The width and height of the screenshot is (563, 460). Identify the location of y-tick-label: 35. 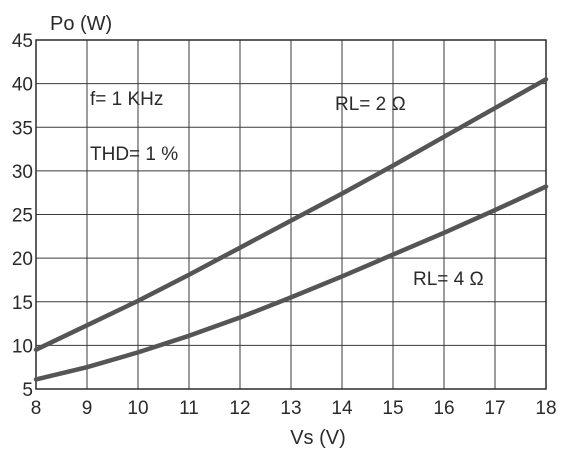
(22, 128).